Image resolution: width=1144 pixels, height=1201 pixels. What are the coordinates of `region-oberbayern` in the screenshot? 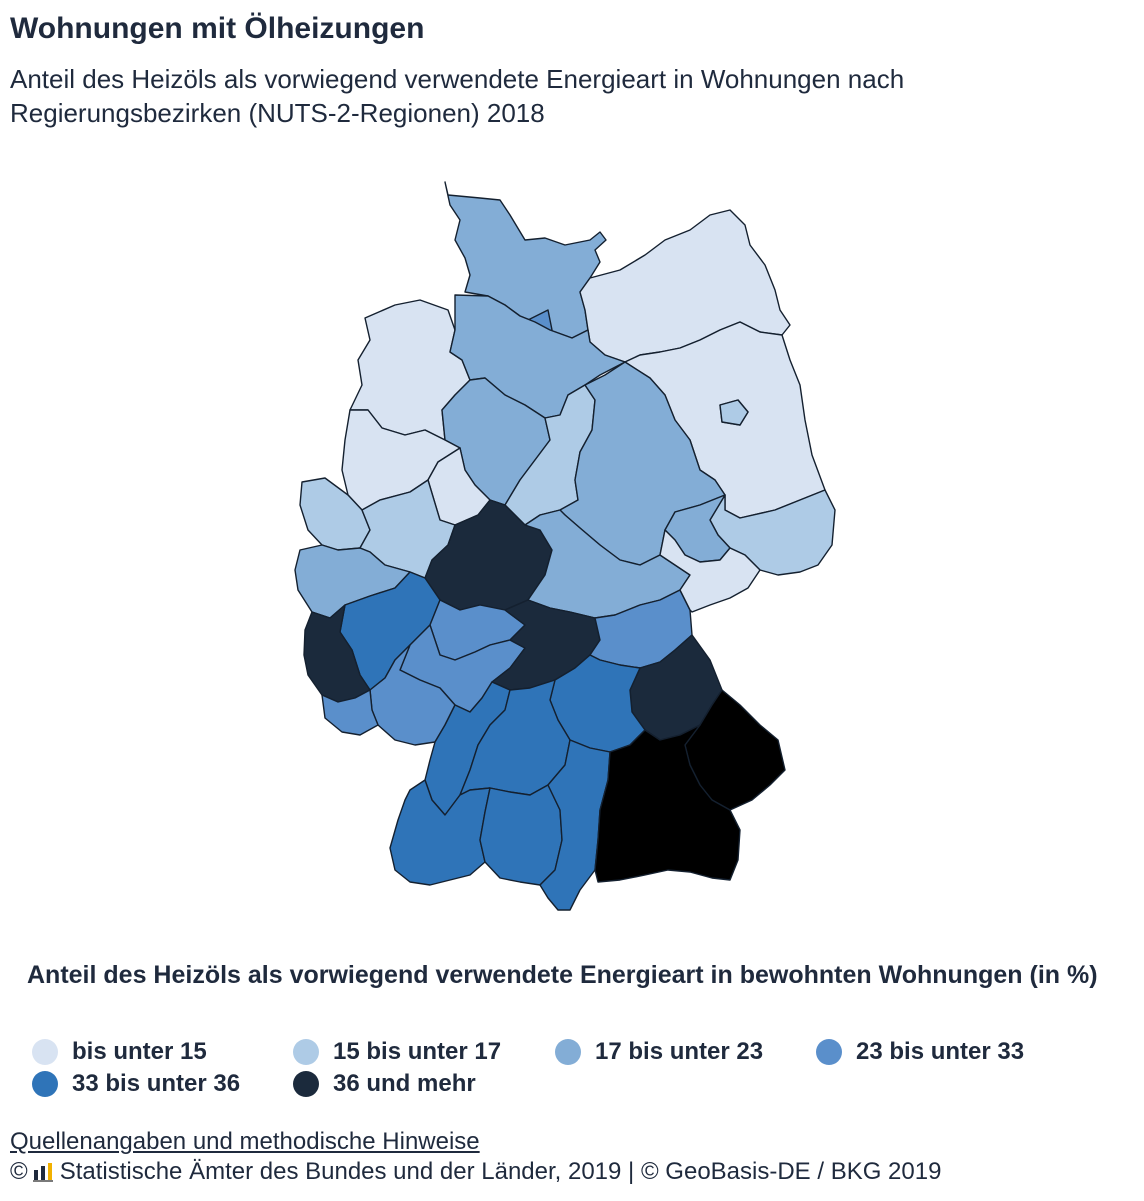 It's located at (667, 803).